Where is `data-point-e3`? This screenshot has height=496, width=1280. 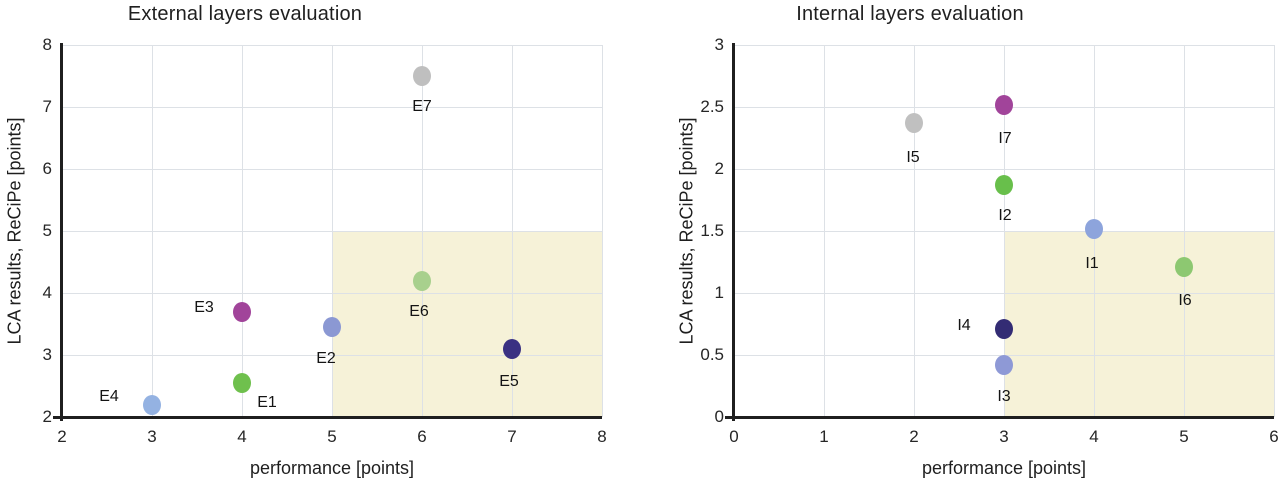
data-point-e3 is located at coordinates (242, 311).